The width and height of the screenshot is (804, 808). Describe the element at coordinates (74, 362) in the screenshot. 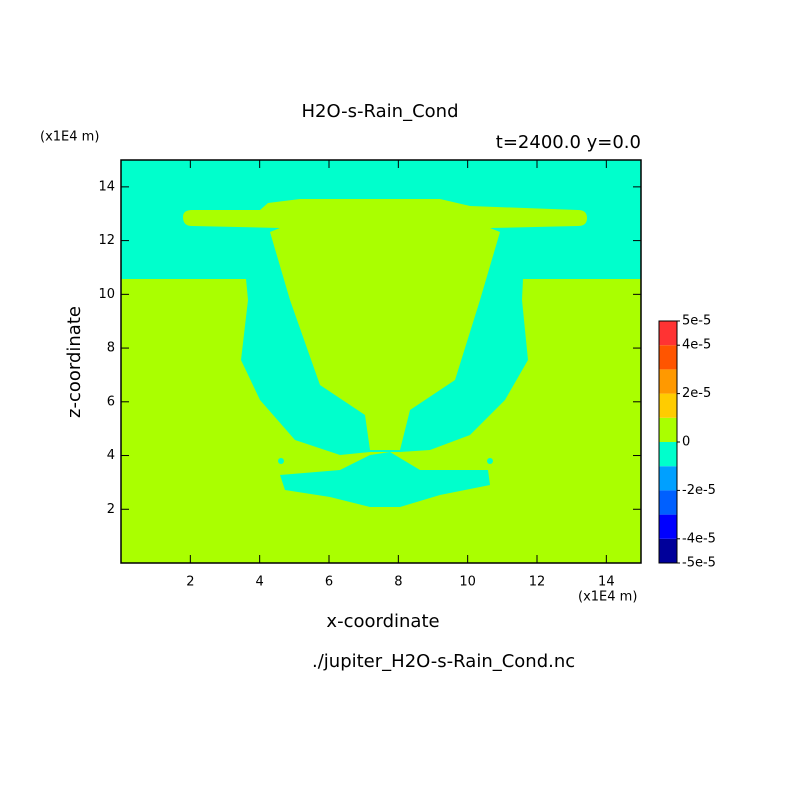

I see `y-axis-label: z-coordinate` at that location.